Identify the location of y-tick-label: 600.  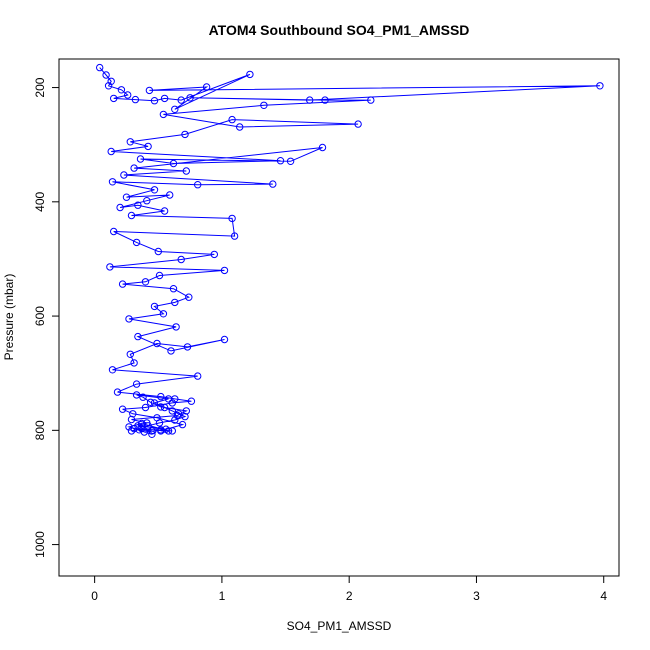
(40, 316).